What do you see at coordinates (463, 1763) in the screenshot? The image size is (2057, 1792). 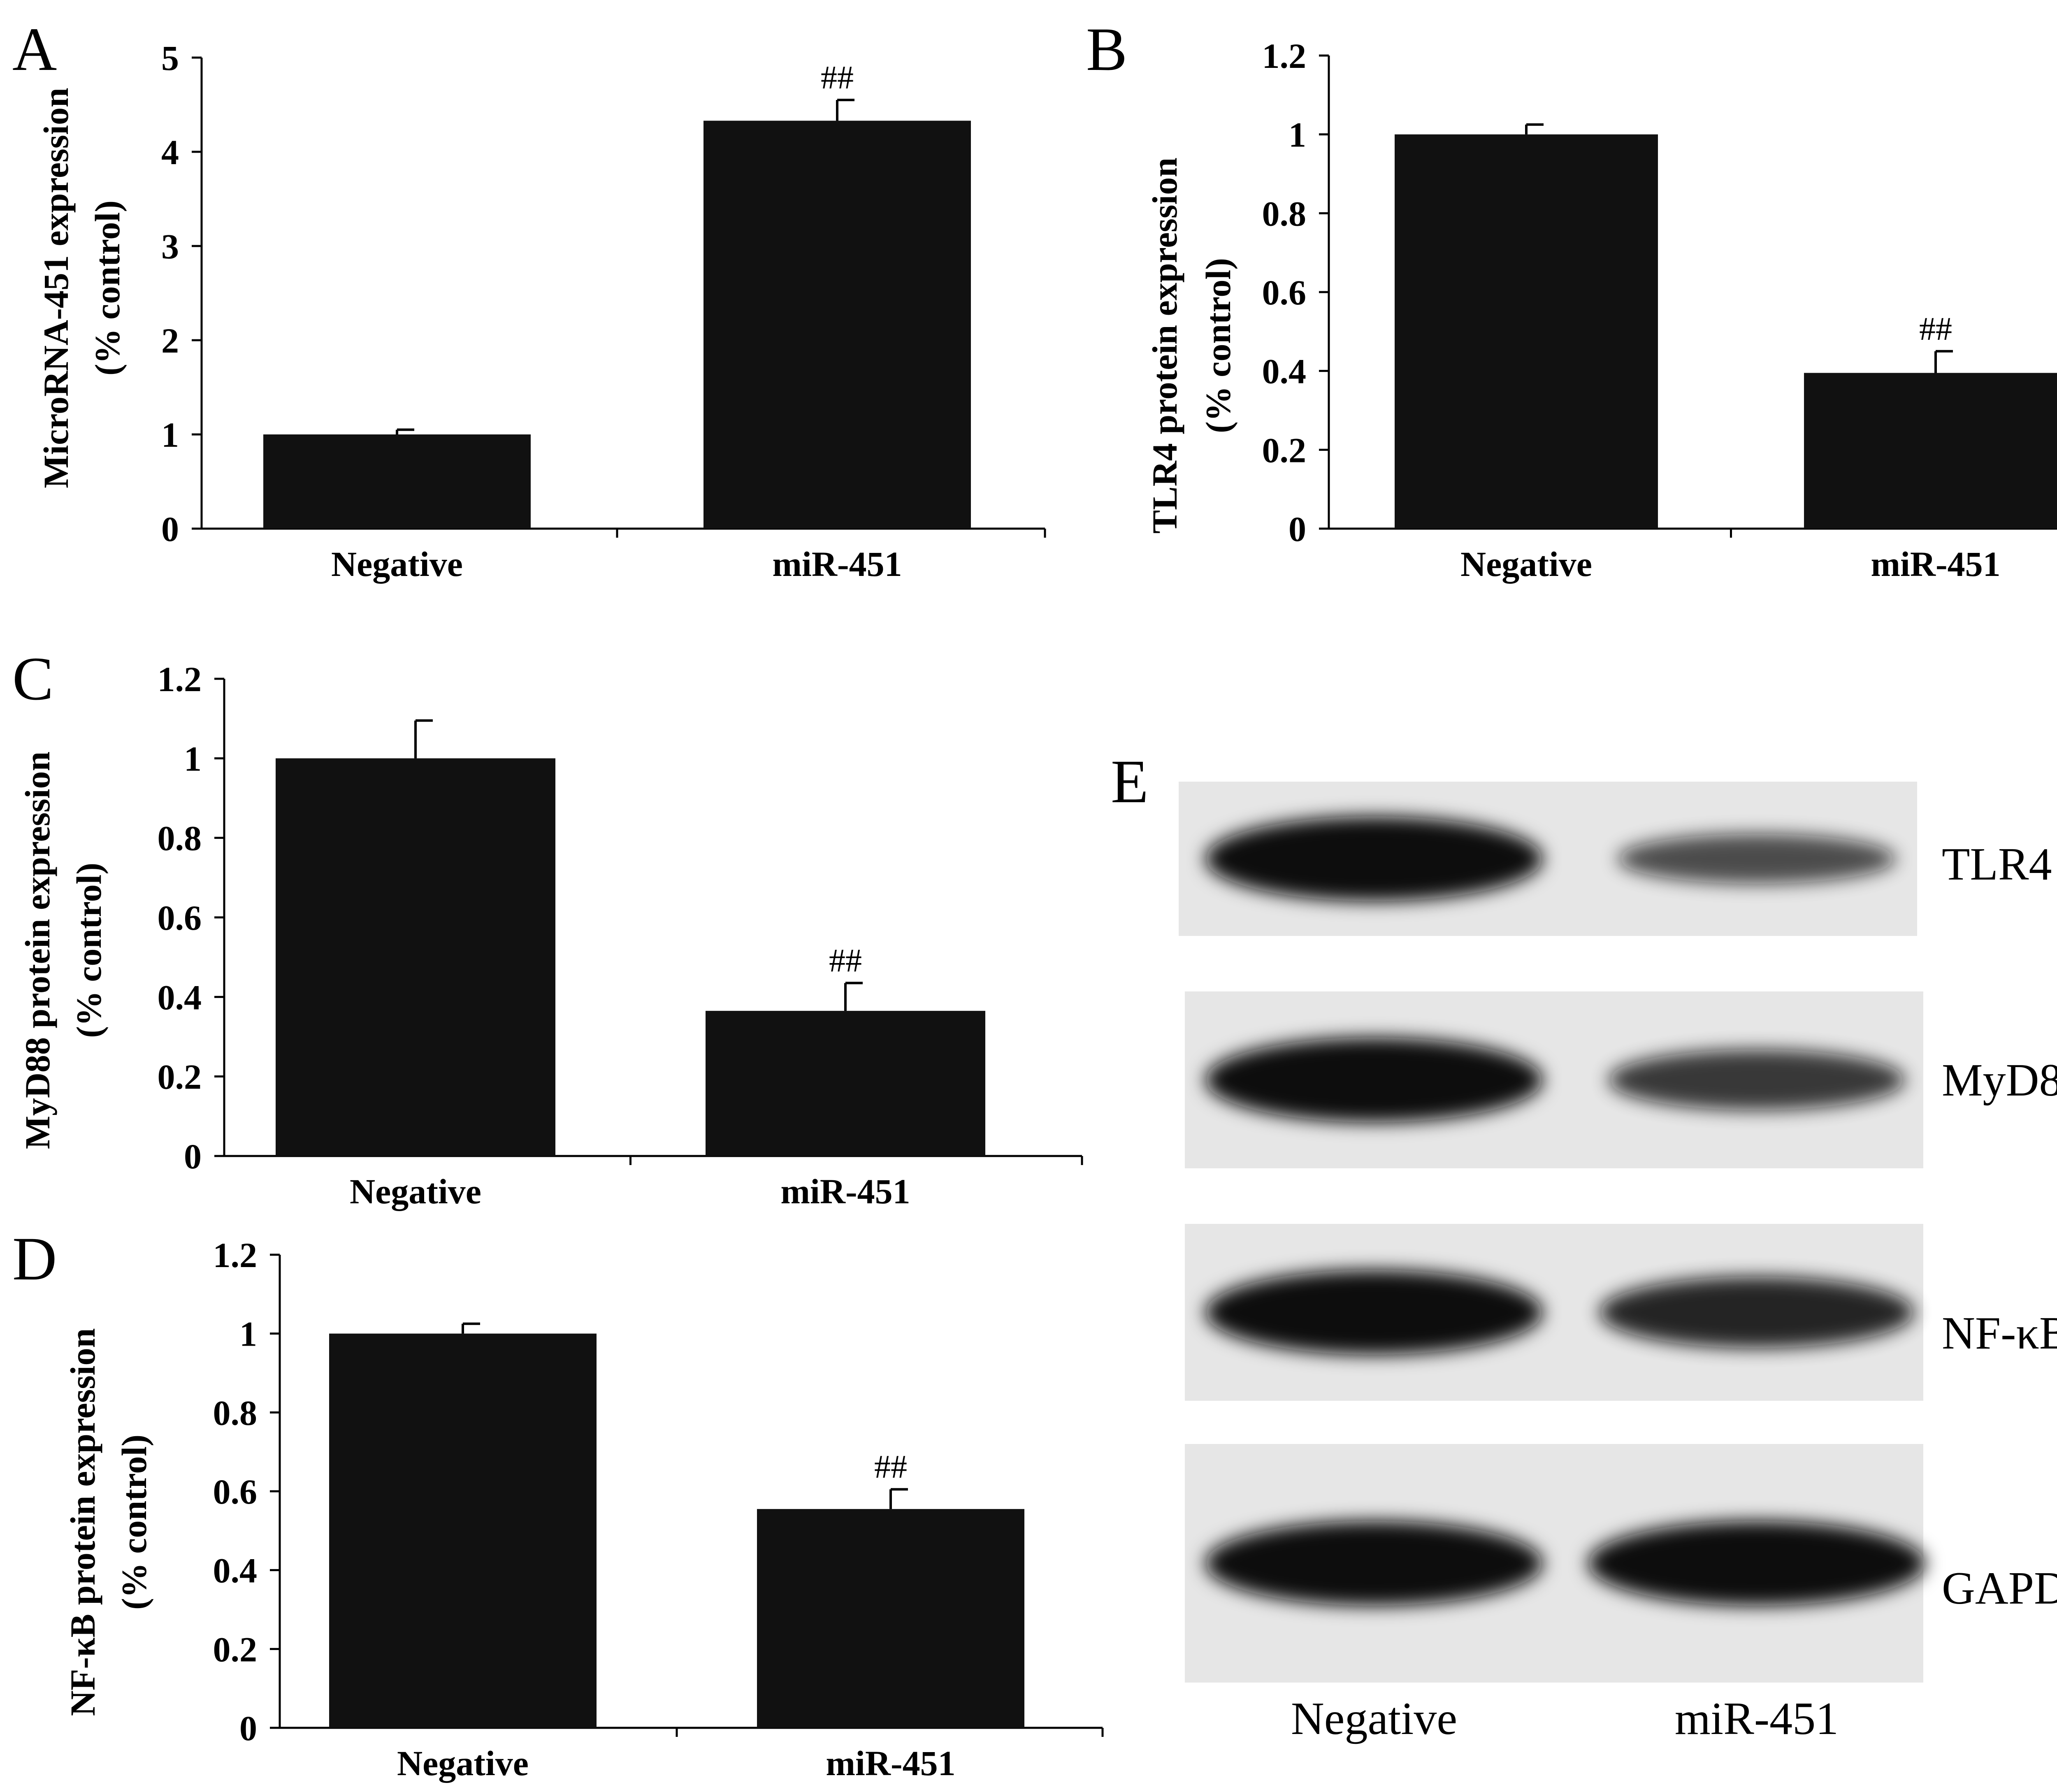 I see `panel-d-category-label-0: Negative` at bounding box center [463, 1763].